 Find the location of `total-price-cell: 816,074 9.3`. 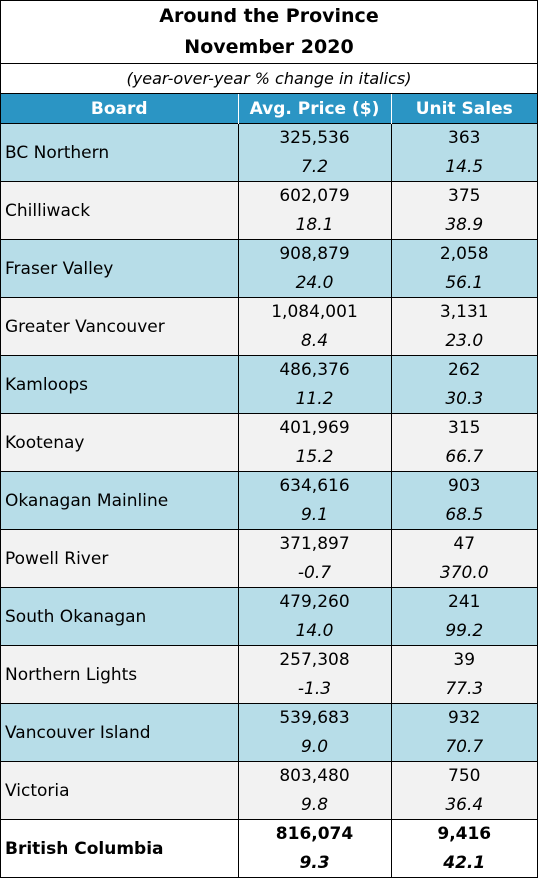

total-price-cell: 816,074 9.3 is located at coordinates (314, 848).